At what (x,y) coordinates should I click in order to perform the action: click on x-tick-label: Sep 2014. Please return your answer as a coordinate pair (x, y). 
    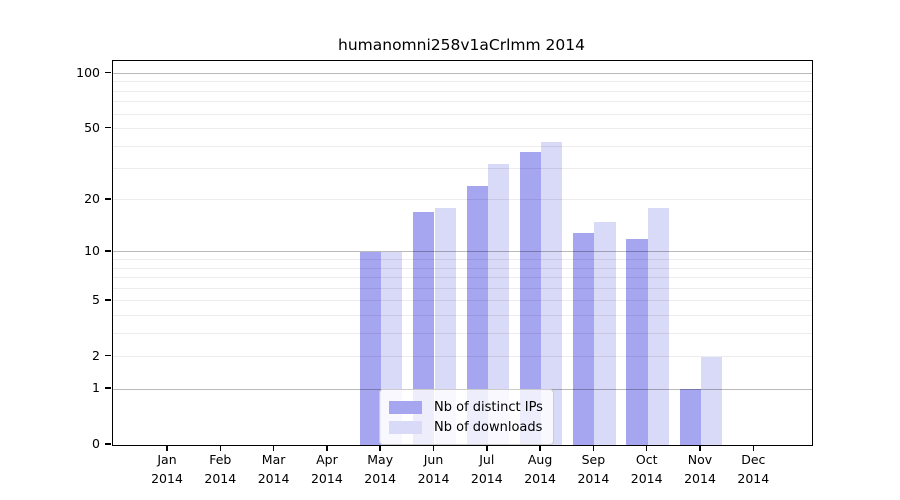
    Looking at the image, I should click on (593, 469).